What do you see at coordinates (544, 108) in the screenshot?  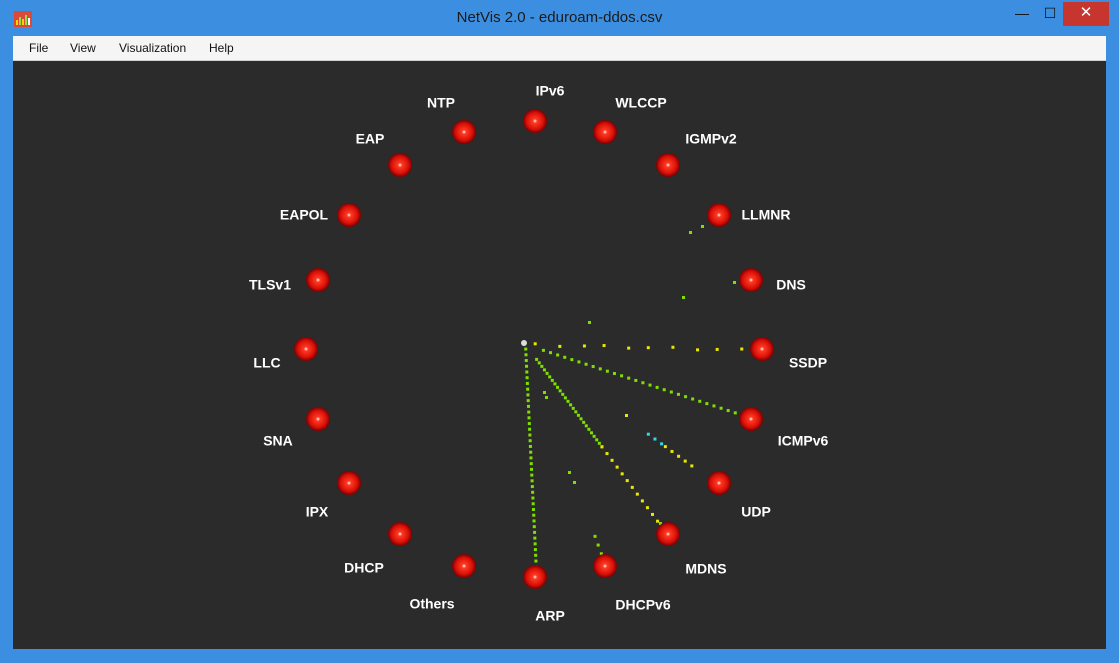 I see `protocol-node-ipv6: IPv6` at bounding box center [544, 108].